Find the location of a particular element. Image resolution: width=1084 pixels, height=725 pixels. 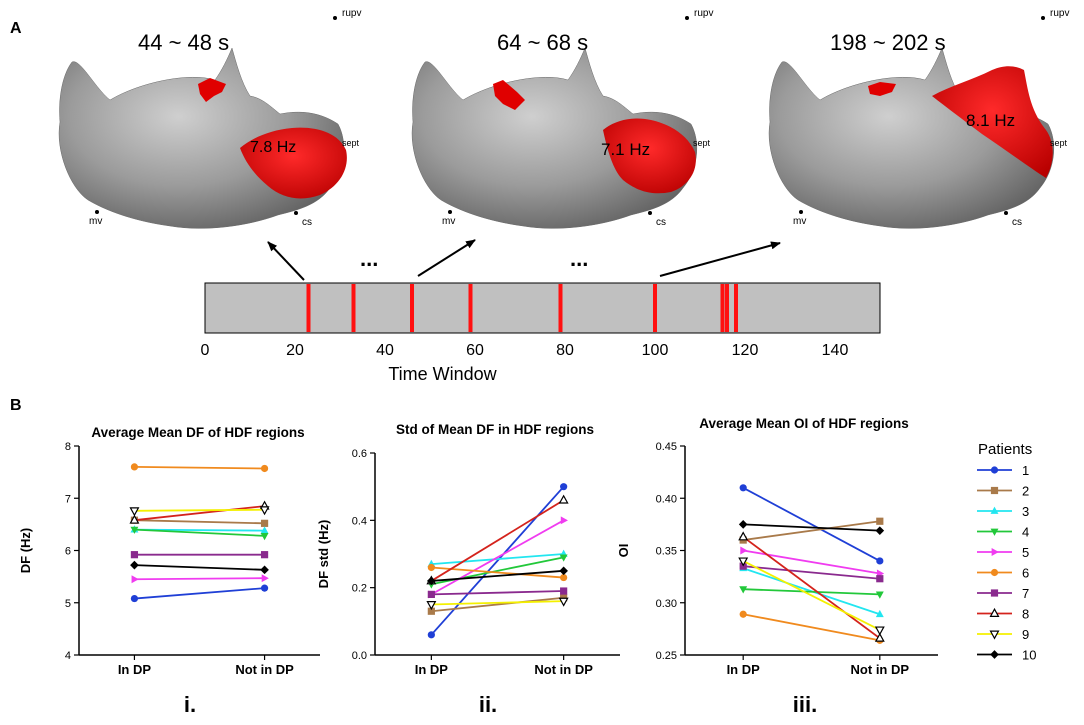

landmark-cs: cs is located at coordinates (307, 222).